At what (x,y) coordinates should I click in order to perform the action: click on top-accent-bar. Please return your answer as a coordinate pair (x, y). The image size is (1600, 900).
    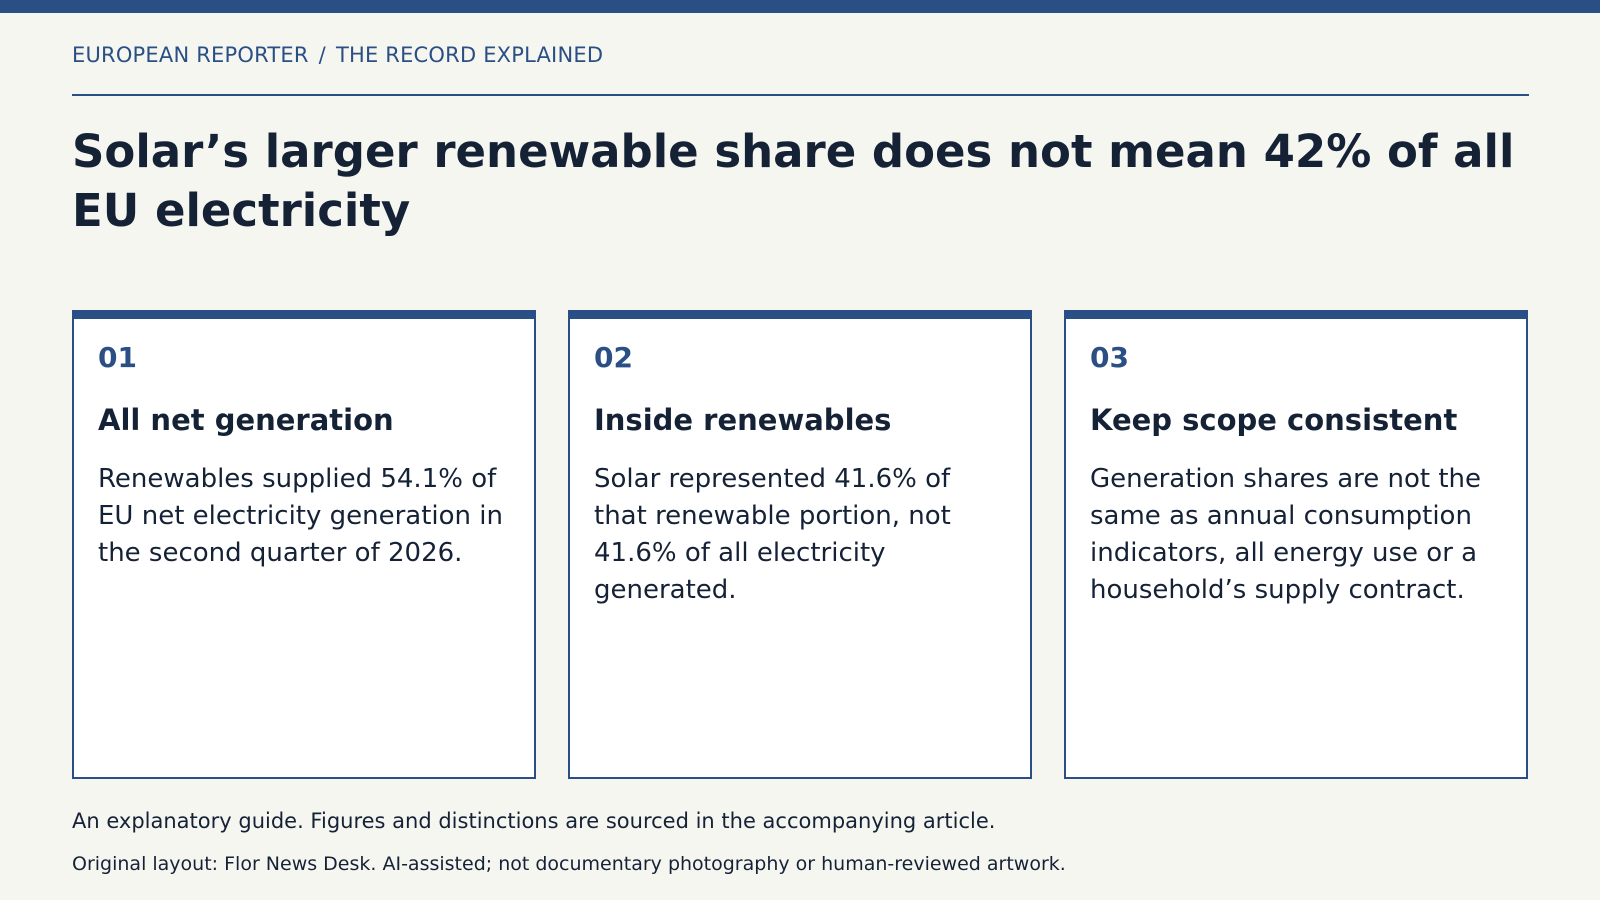
    Looking at the image, I should click on (800, 6).